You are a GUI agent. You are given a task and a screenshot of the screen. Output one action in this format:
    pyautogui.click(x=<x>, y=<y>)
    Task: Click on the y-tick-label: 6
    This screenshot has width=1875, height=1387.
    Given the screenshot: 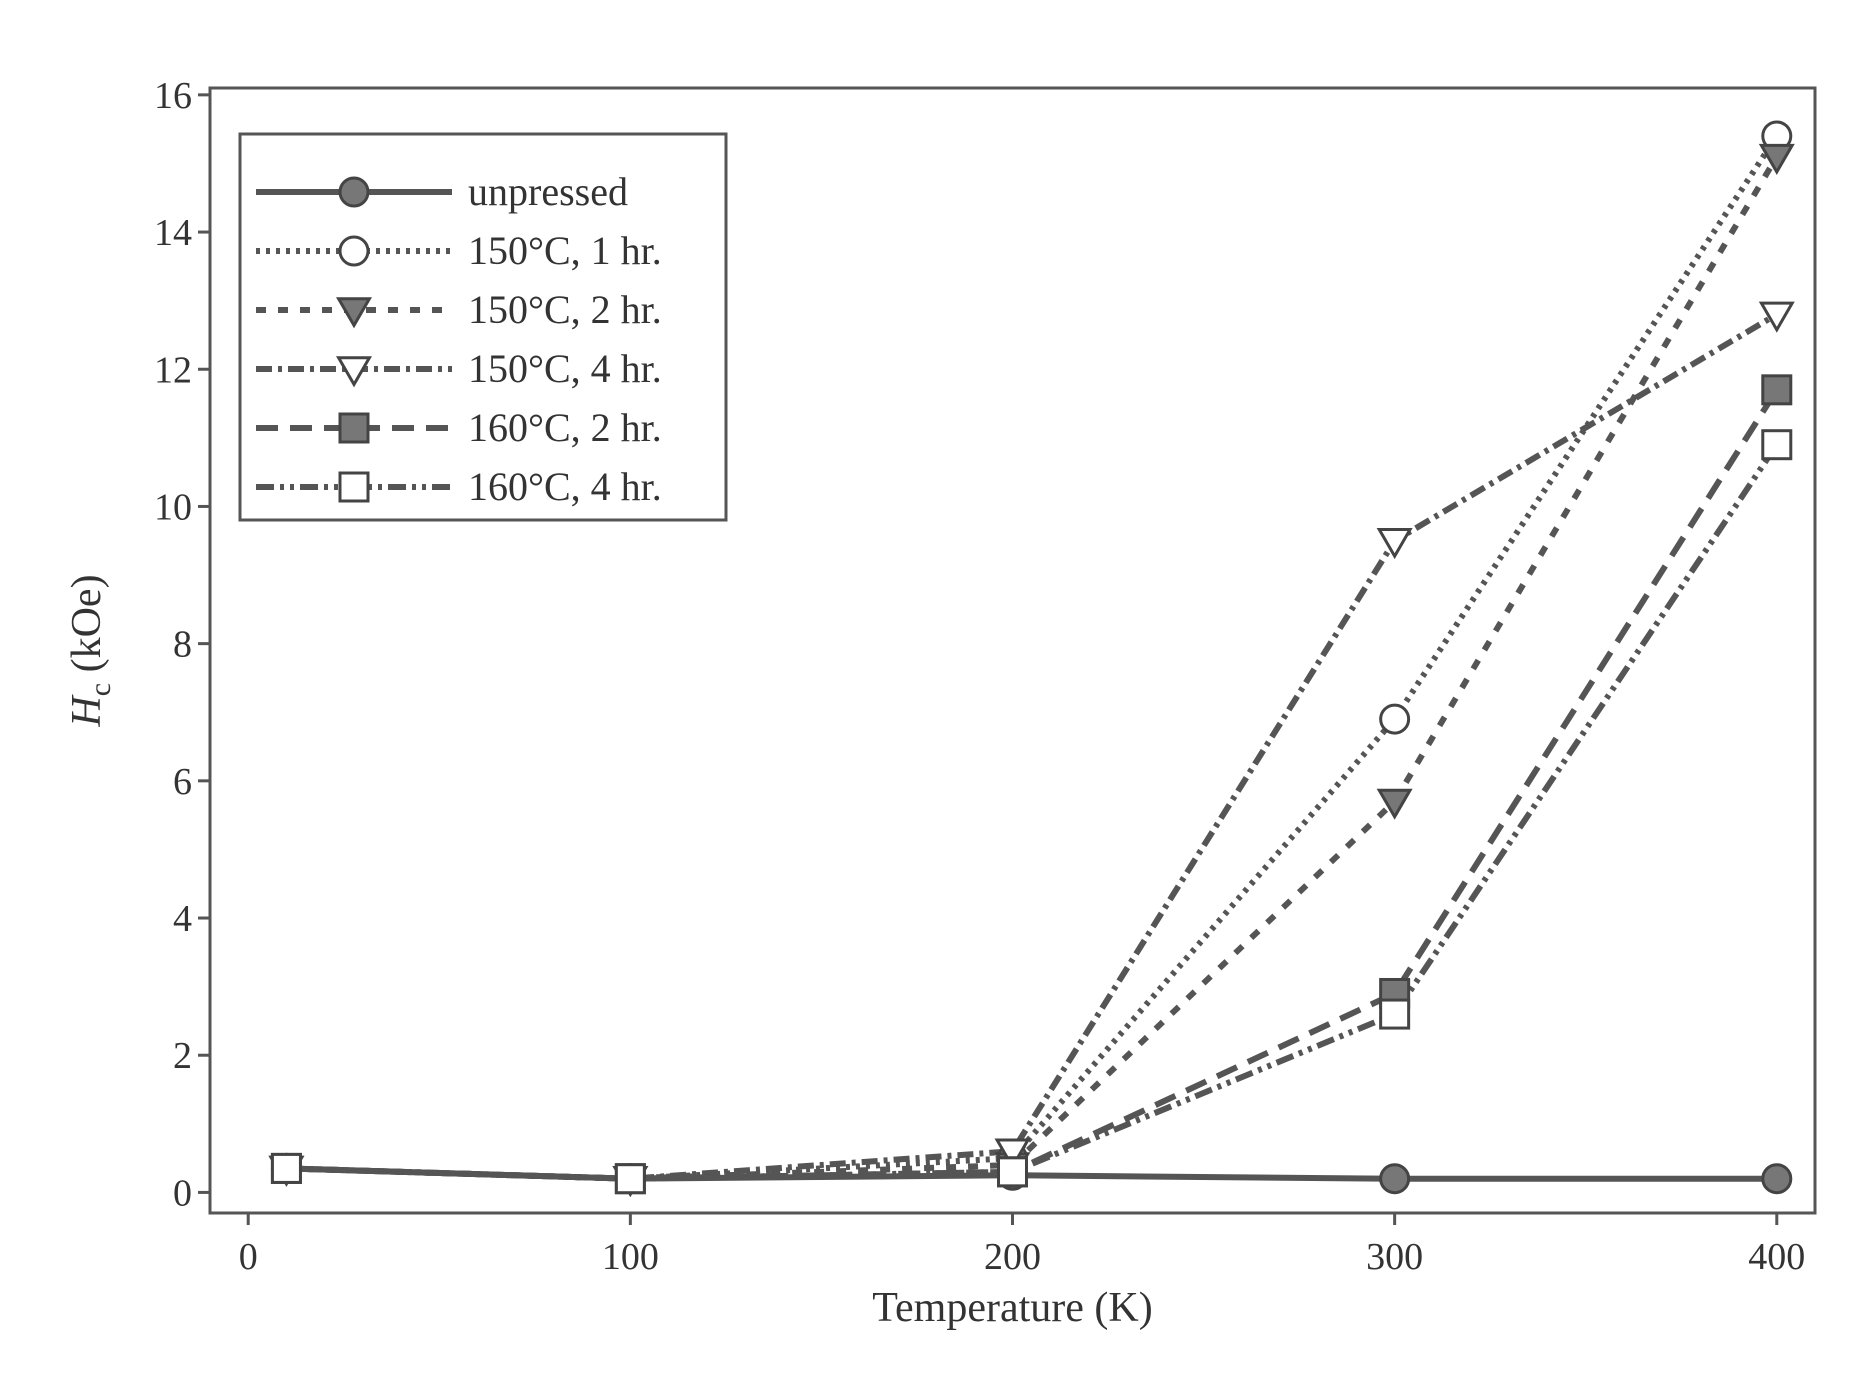 What is the action you would take?
    pyautogui.click(x=182, y=782)
    